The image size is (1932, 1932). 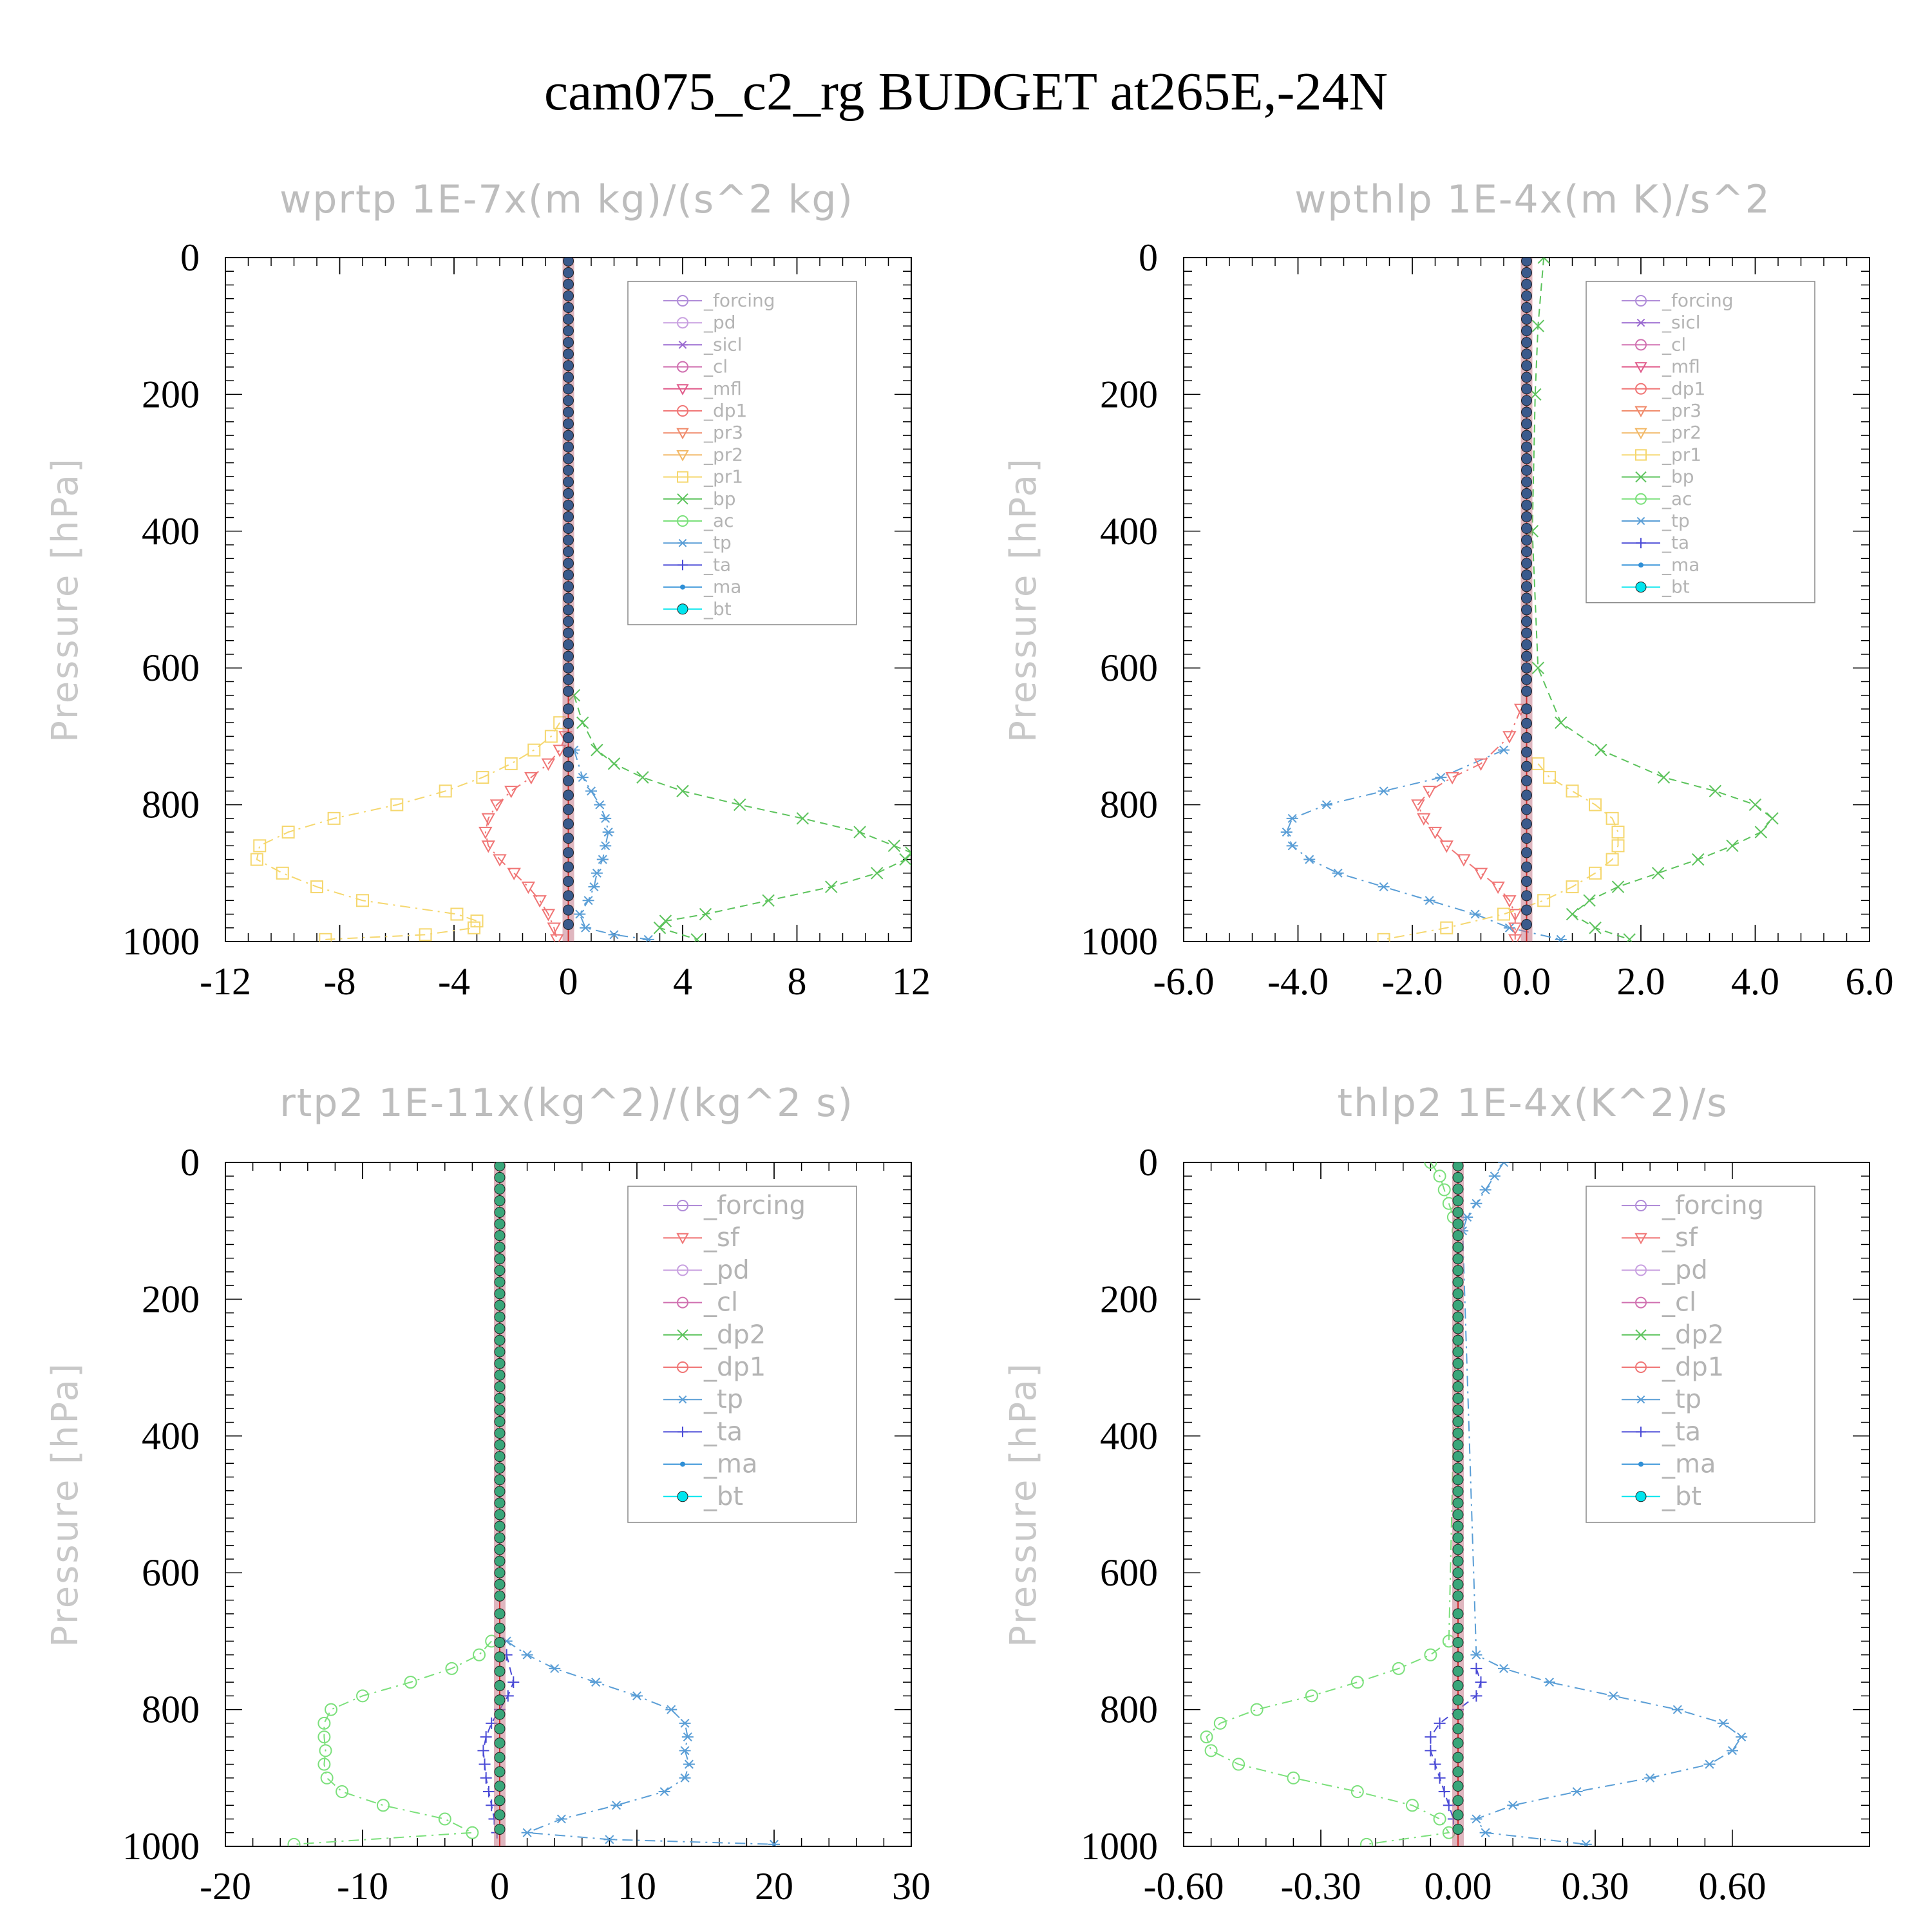 What do you see at coordinates (500, 1504) in the screenshot?
I see `series-bt` at bounding box center [500, 1504].